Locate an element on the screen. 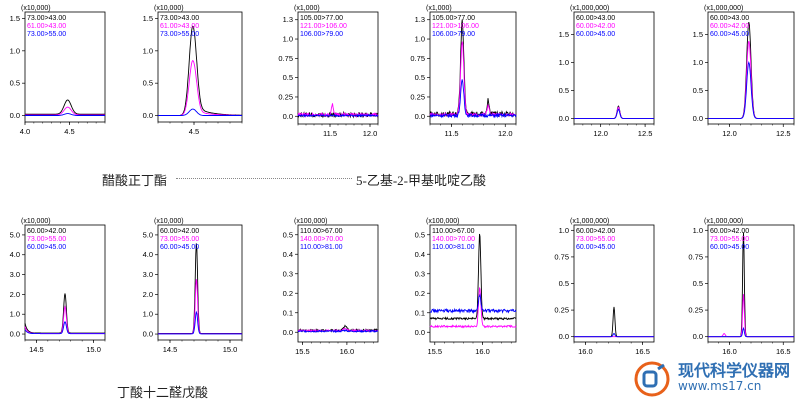  watermark-url: www.ms17.cn is located at coordinates (720, 386).